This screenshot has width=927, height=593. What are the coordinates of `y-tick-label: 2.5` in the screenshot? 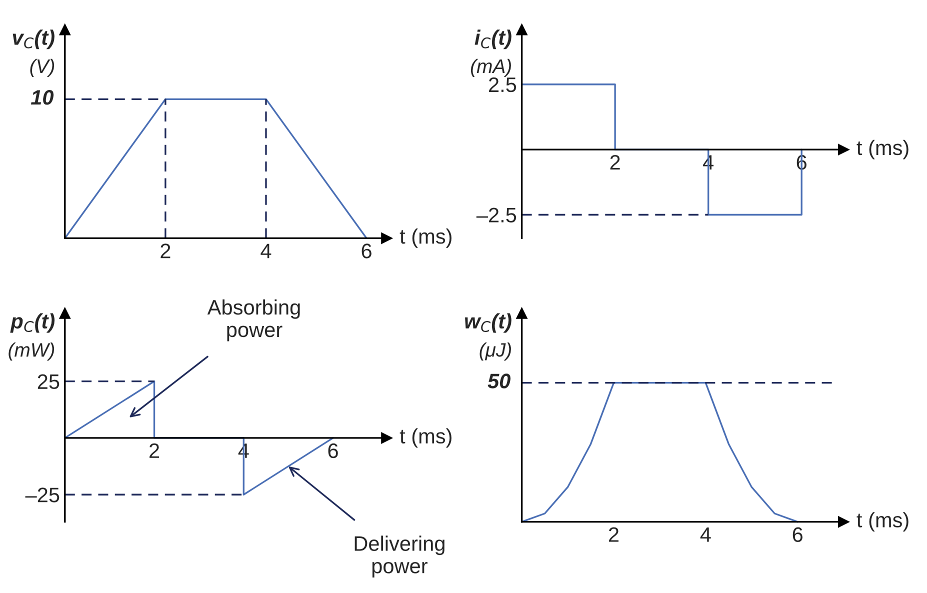 It's located at (502, 84).